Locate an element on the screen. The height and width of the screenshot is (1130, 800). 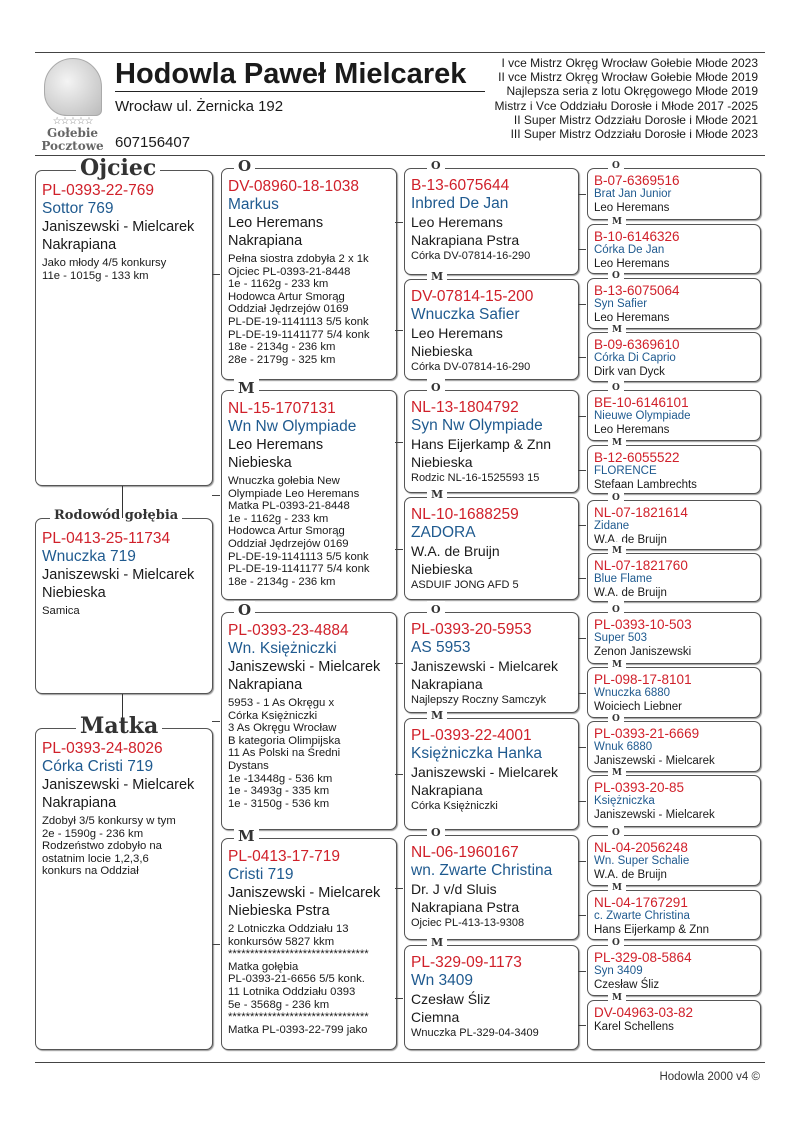
plumage-color: Ciemna is located at coordinates (435, 1017).